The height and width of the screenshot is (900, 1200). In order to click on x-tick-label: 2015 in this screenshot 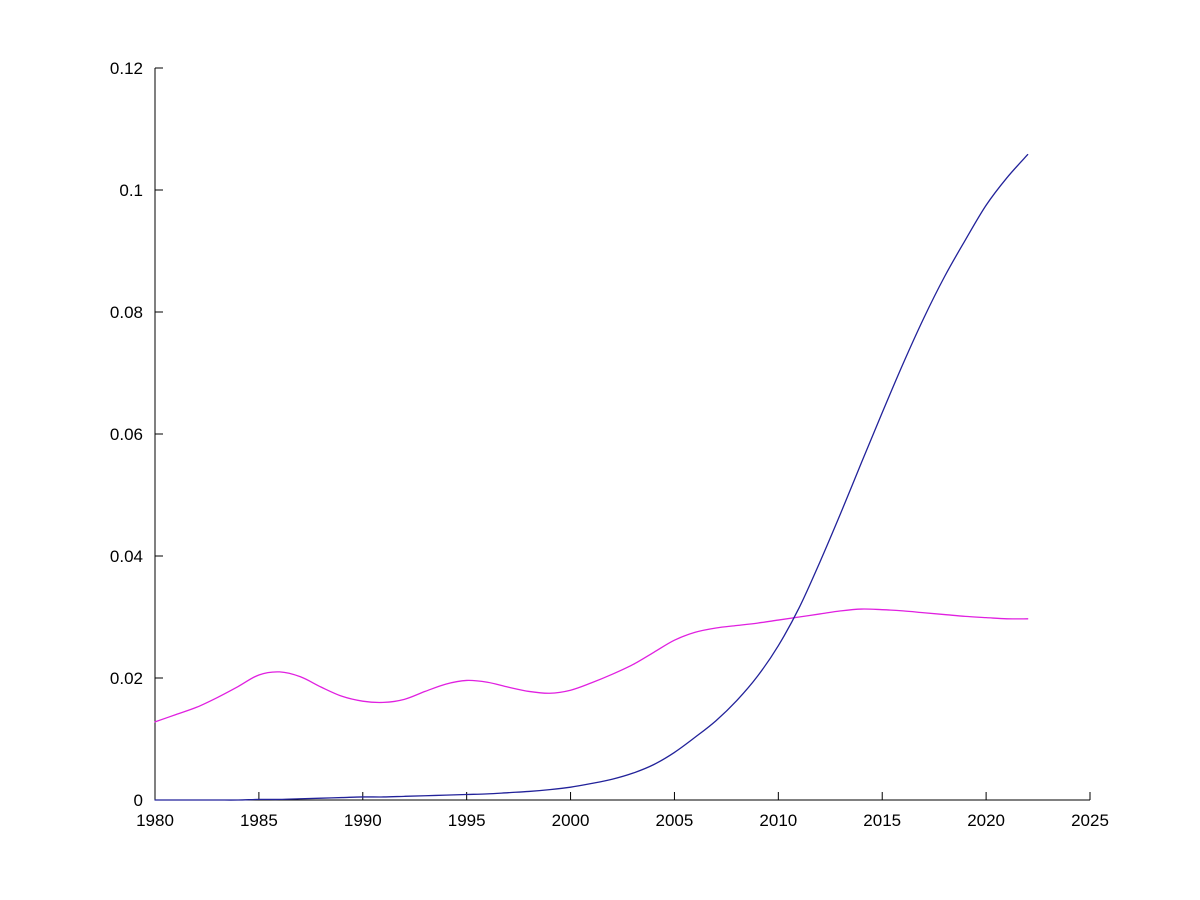, I will do `click(882, 820)`.